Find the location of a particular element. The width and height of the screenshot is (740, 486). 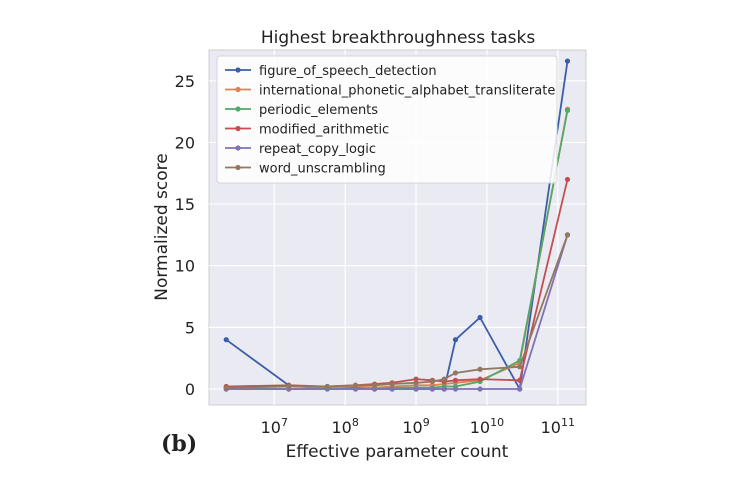

x-tick-exponent: 10 is located at coordinates (497, 422).